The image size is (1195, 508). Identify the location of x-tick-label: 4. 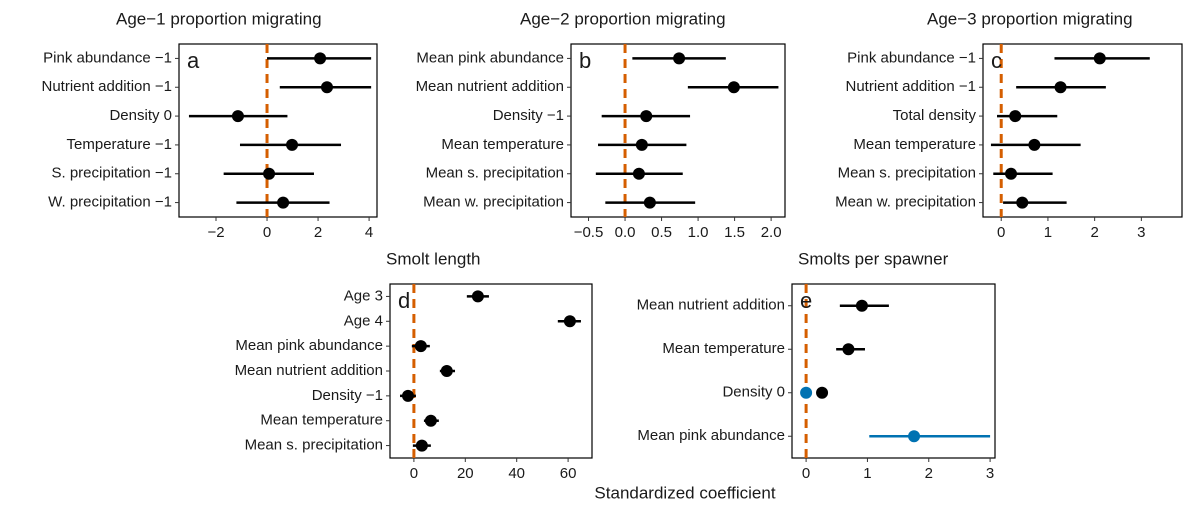
(369, 232).